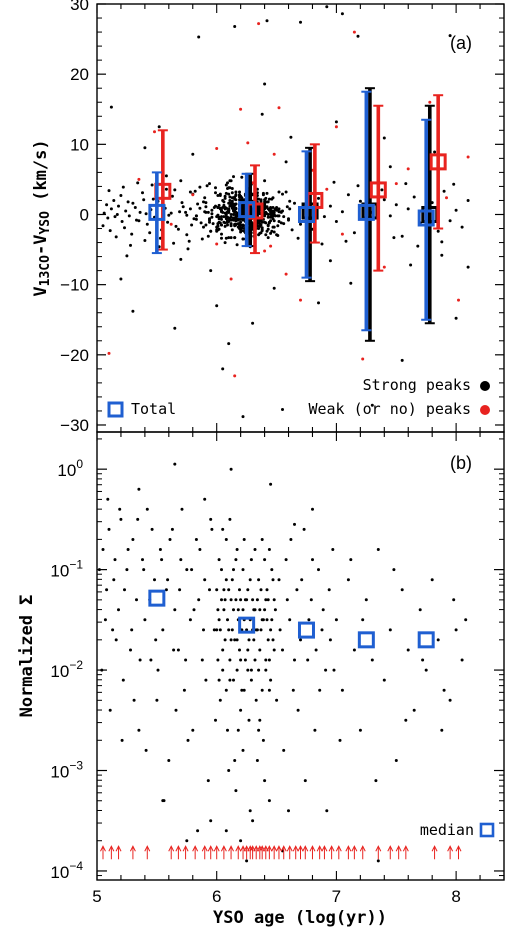 The height and width of the screenshot is (933, 520). What do you see at coordinates (461, 43) in the screenshot?
I see `panel-a-label: (a)` at bounding box center [461, 43].